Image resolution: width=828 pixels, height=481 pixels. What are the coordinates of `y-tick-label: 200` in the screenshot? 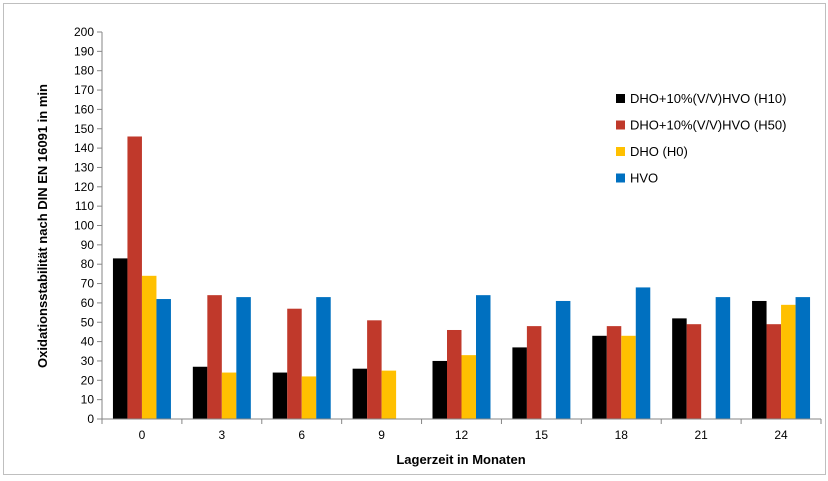 It's located at (84, 32).